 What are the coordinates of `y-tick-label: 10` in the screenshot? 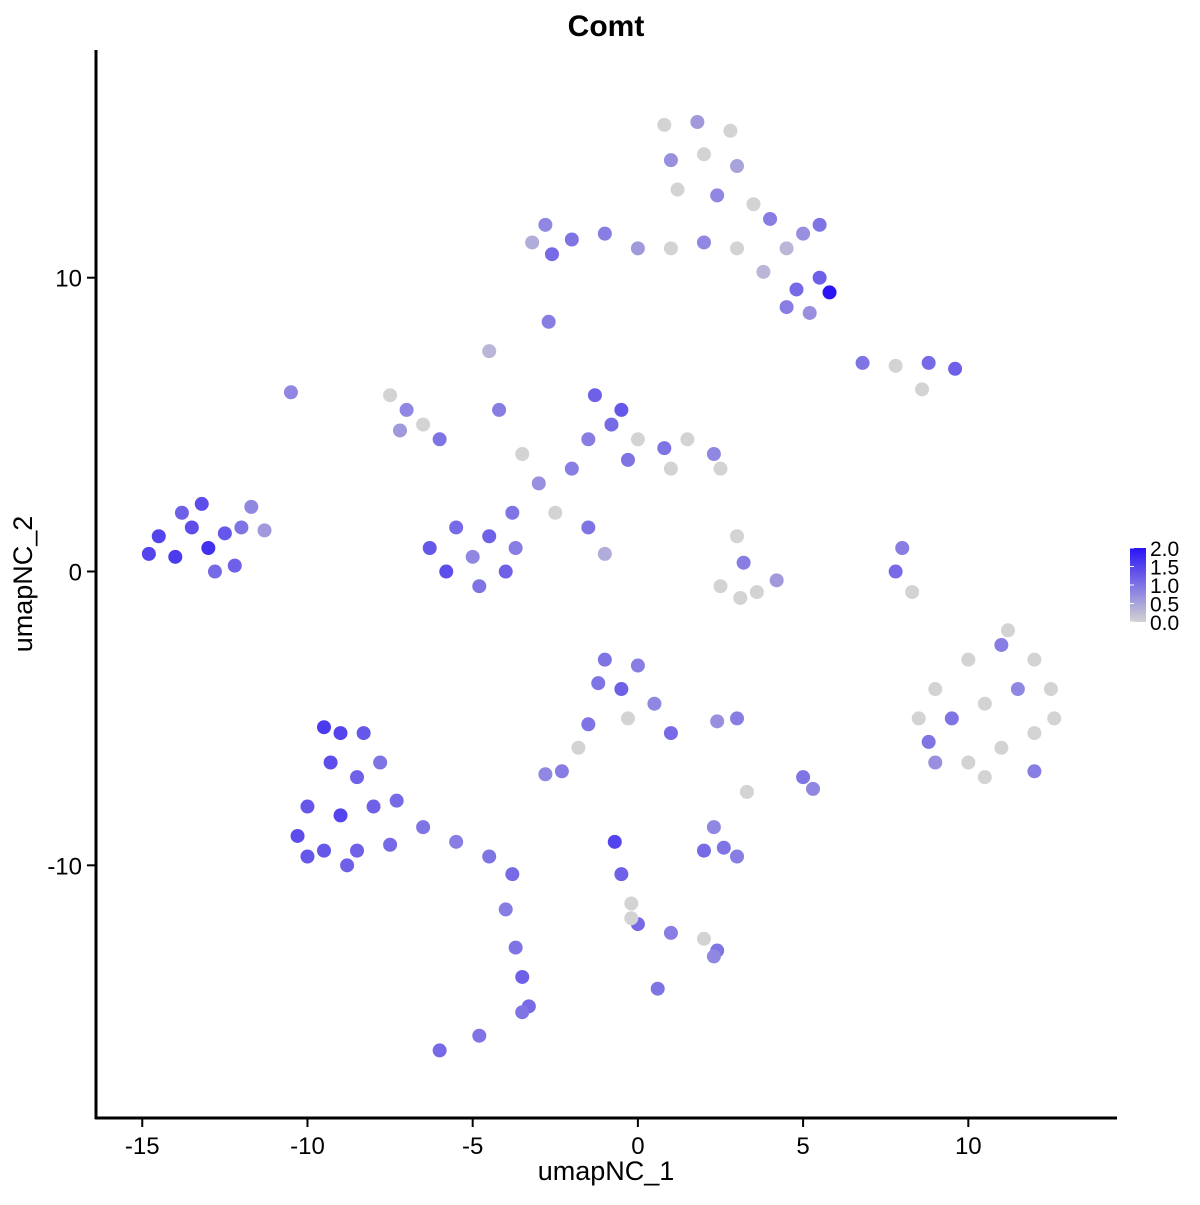 It's located at (68, 279).